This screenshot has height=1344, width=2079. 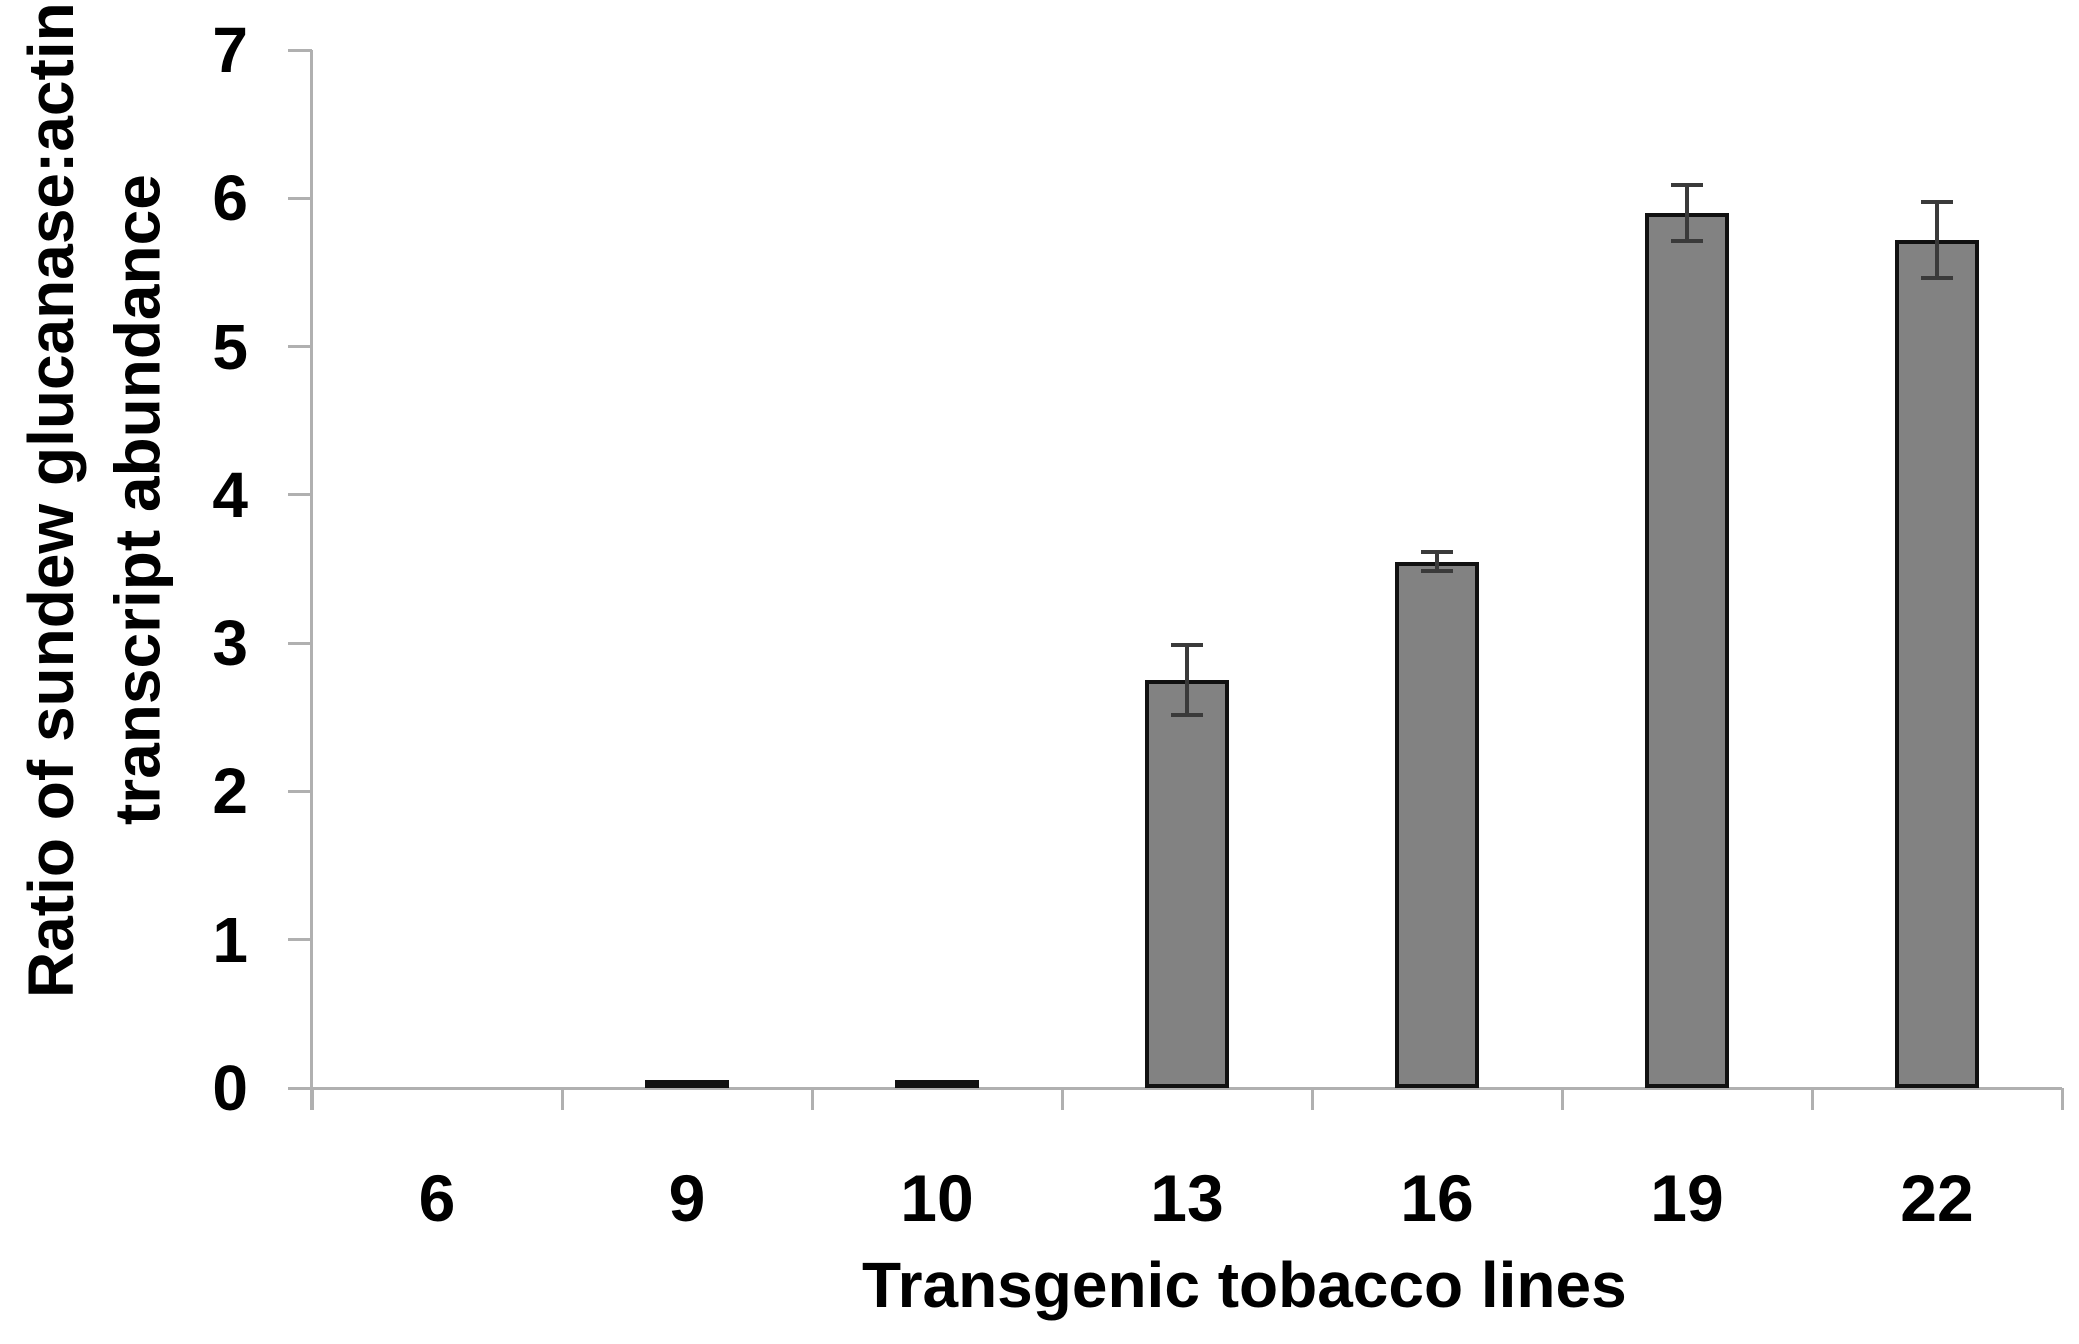 I want to click on x-tick-label-19: 19, so click(x=1687, y=1198).